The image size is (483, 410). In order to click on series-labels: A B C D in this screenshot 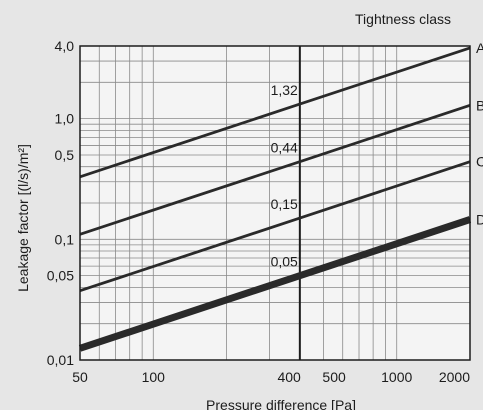, I will do `click(479, 134)`.